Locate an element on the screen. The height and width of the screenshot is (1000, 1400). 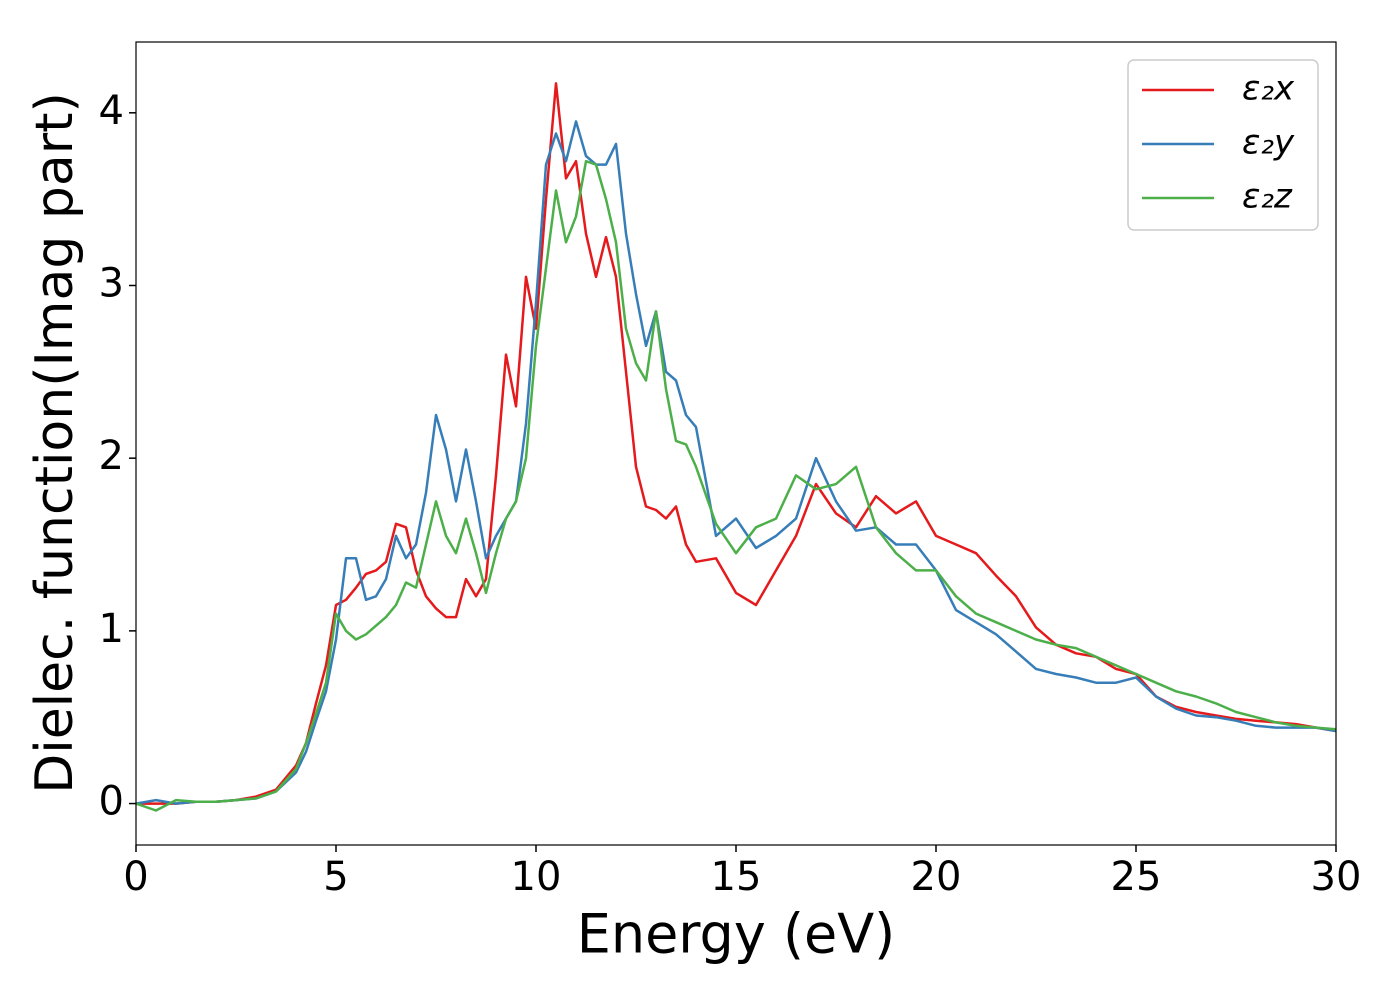
x-tick-label: 25 is located at coordinates (1136, 877).